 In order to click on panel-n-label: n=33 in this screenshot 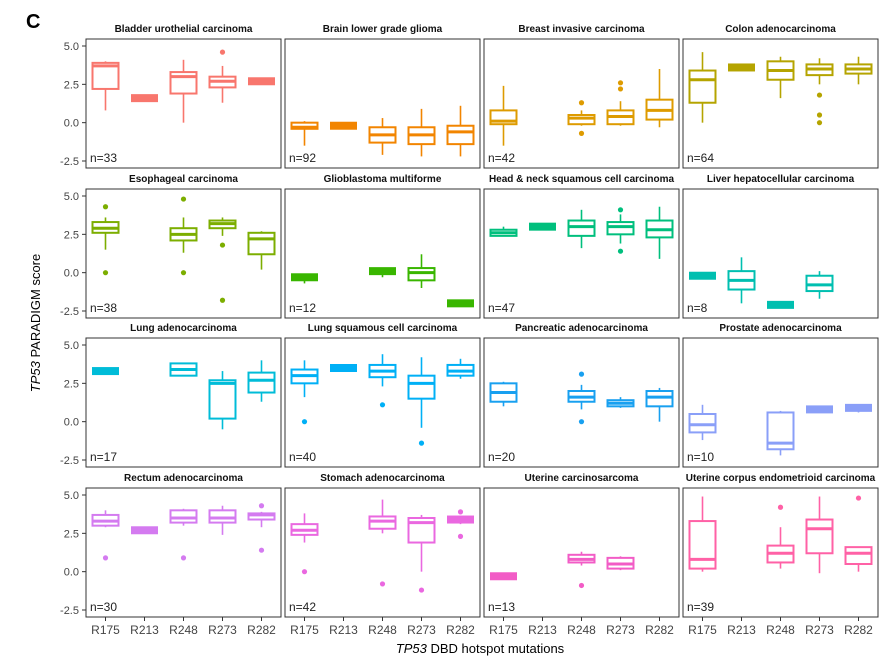, I will do `click(103, 158)`.